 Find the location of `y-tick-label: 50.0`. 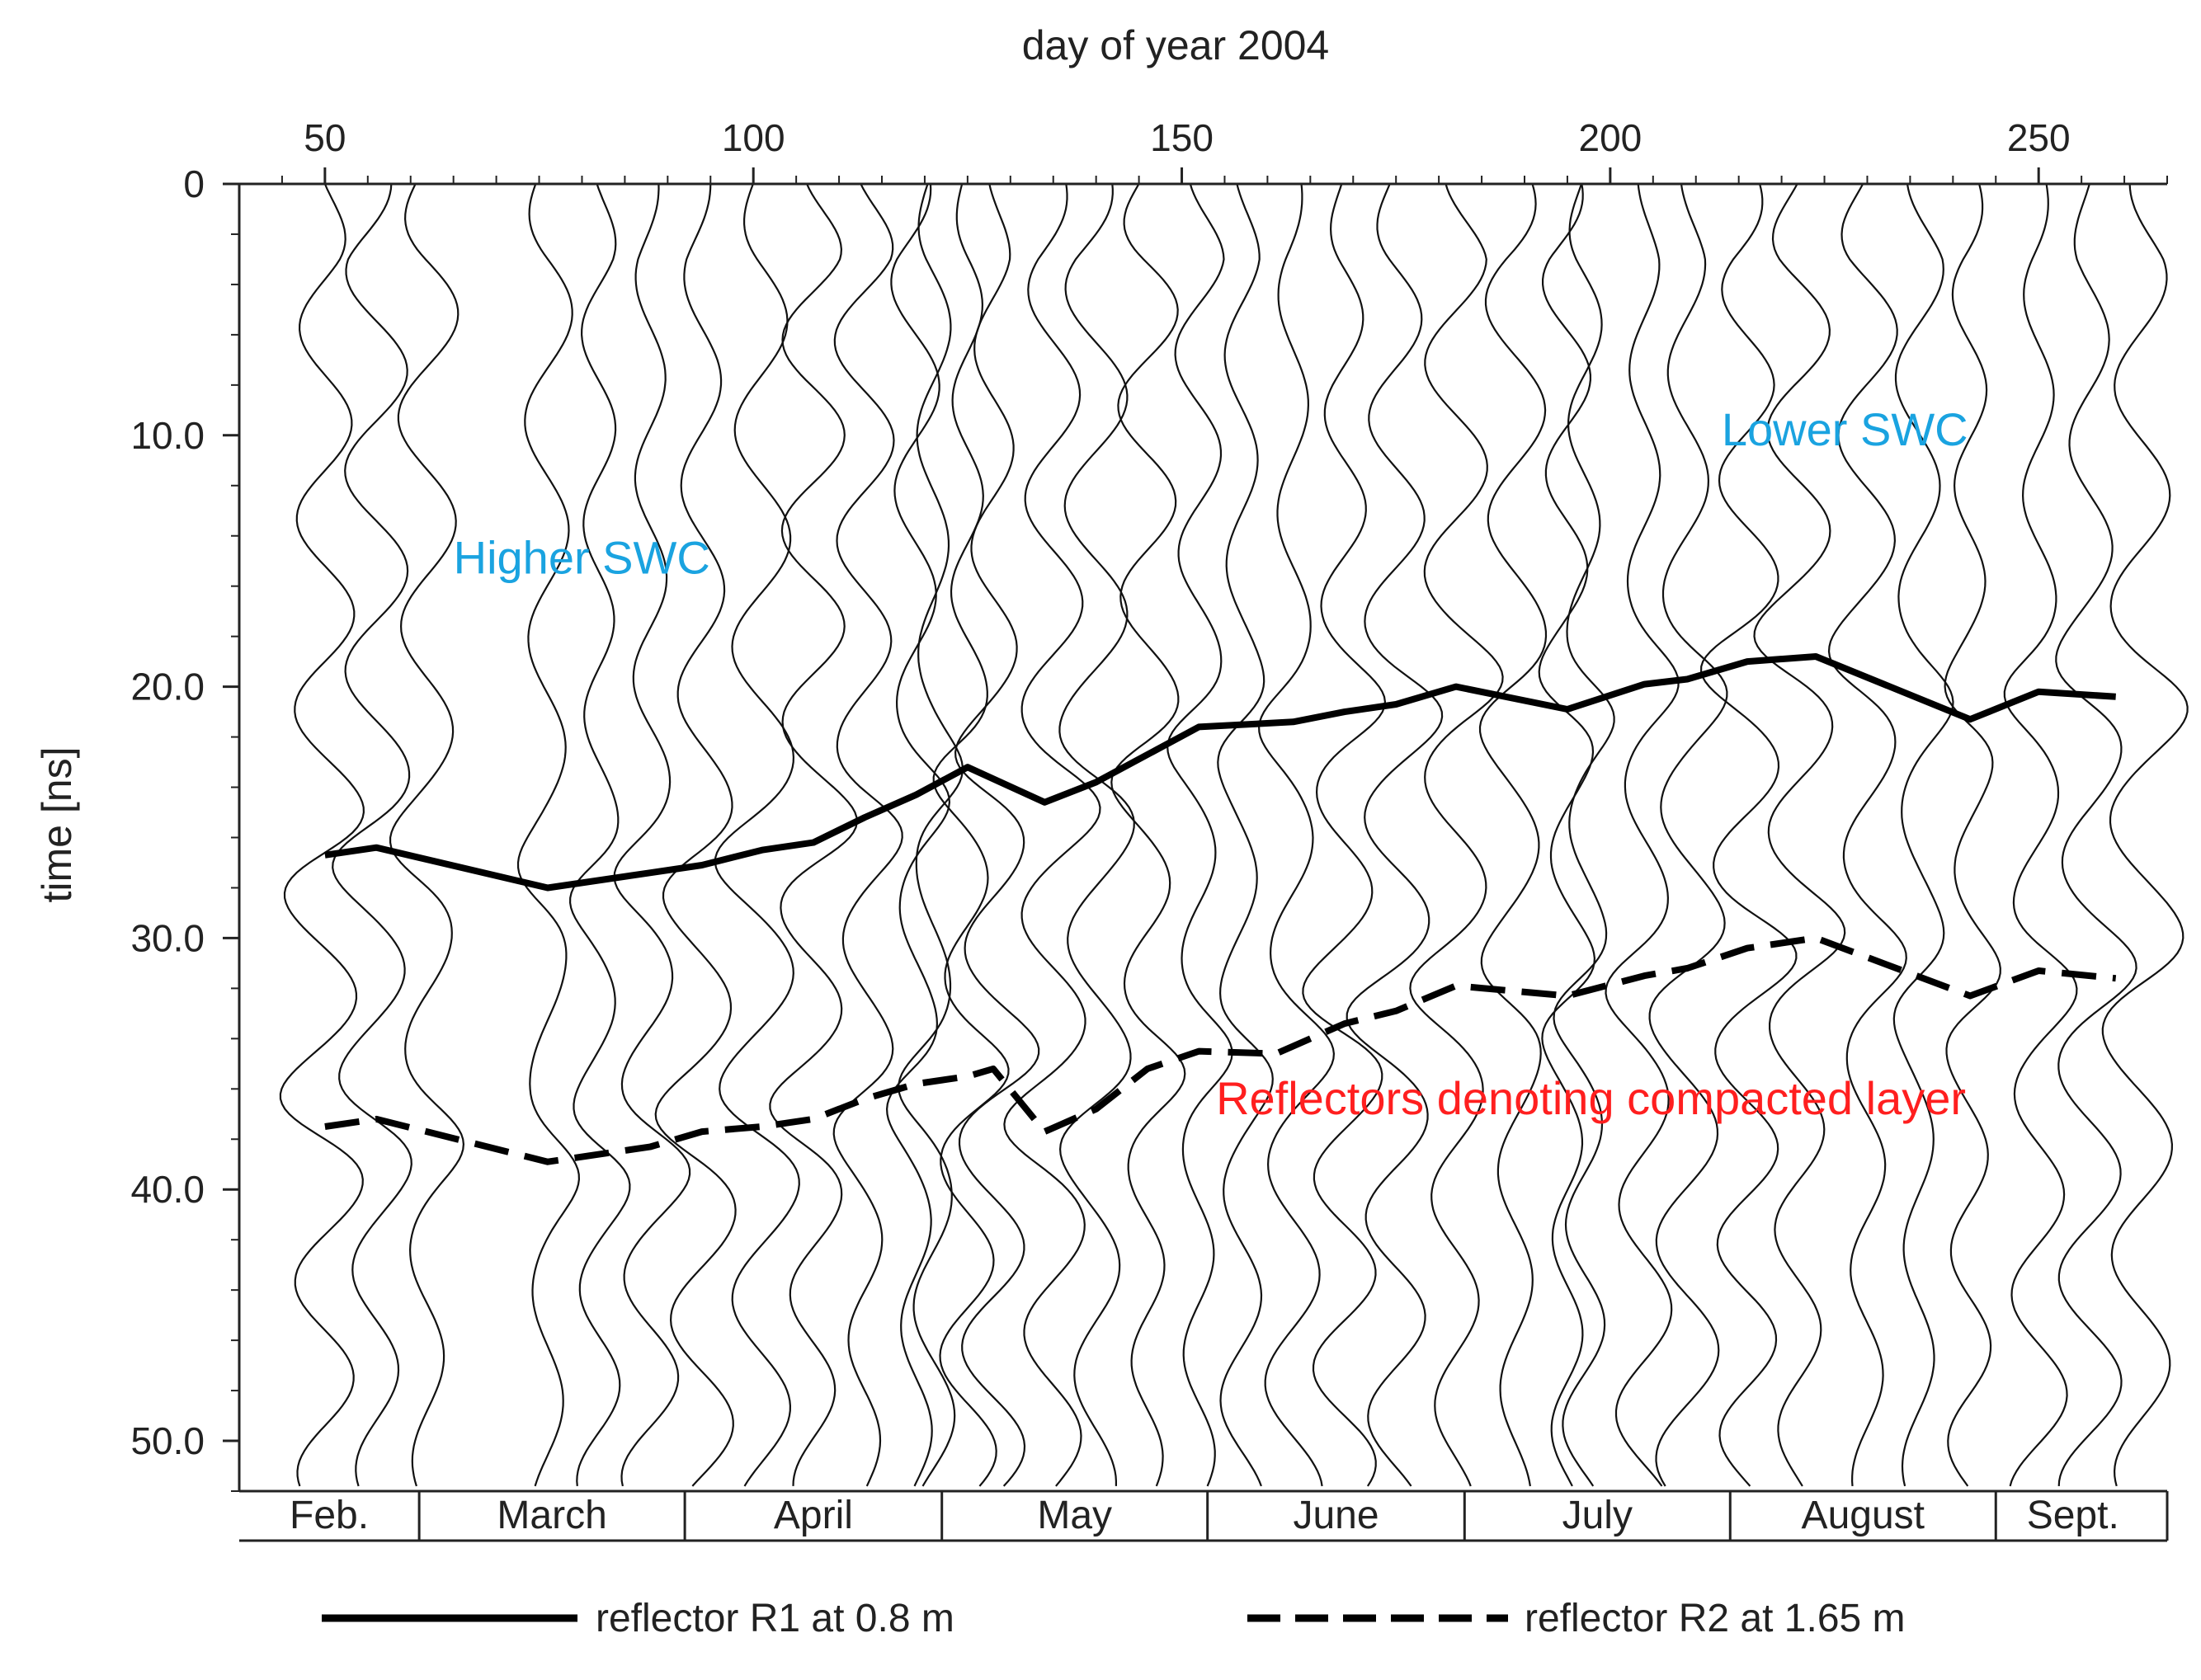

y-tick-label: 50.0 is located at coordinates (167, 1440).